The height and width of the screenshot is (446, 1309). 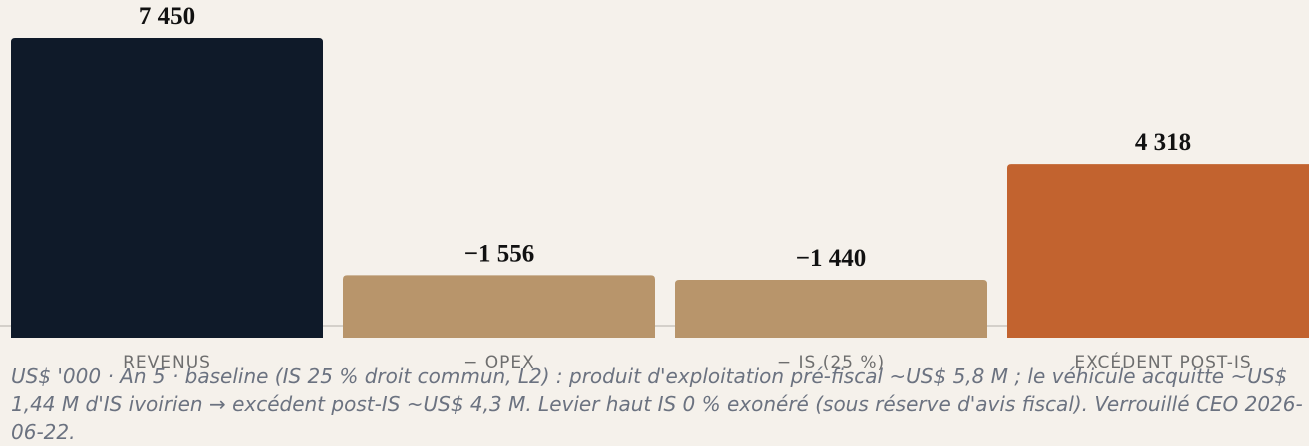 I want to click on value-label: 7 450, so click(x=167, y=16).